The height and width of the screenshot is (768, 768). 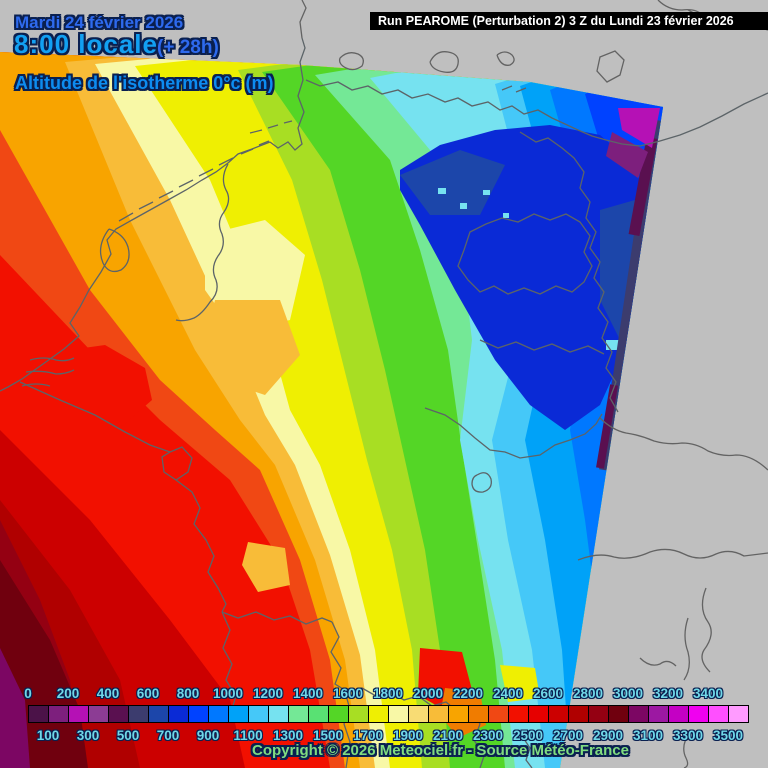 I want to click on legend-tick-label: 300, so click(x=88, y=735).